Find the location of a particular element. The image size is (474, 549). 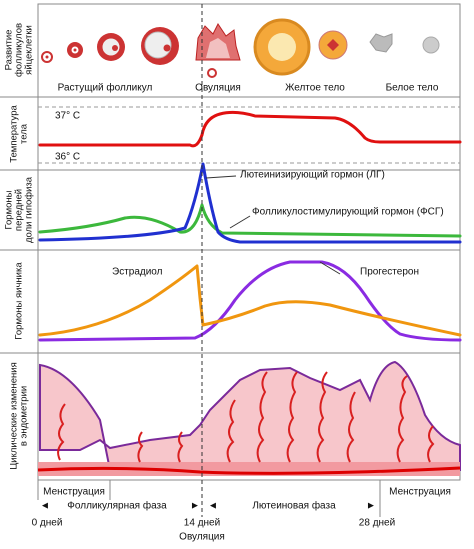

label-line: Температура is located at coordinates (14, 134).